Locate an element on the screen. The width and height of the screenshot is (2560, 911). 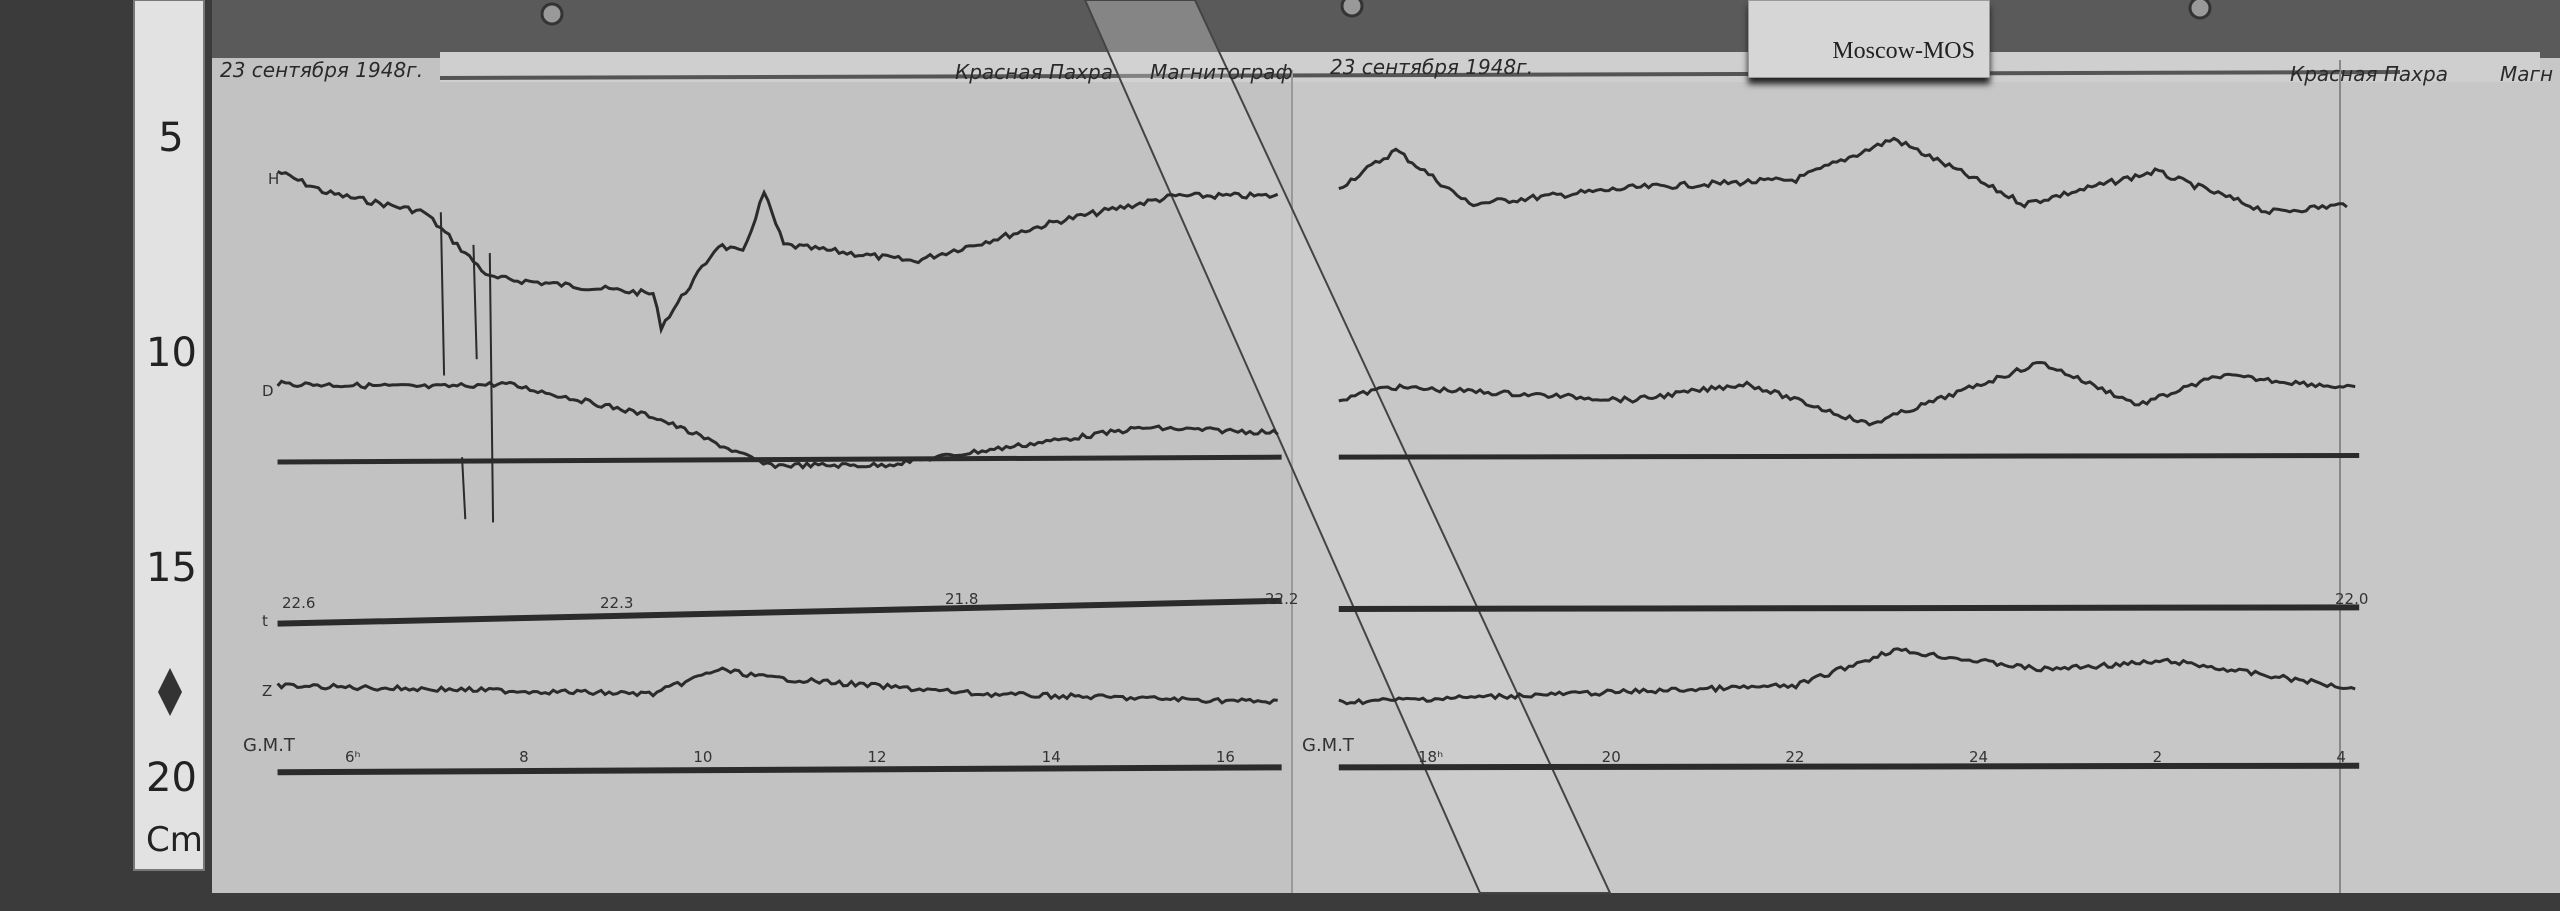
hour-label: 22 is located at coordinates (1795, 757).